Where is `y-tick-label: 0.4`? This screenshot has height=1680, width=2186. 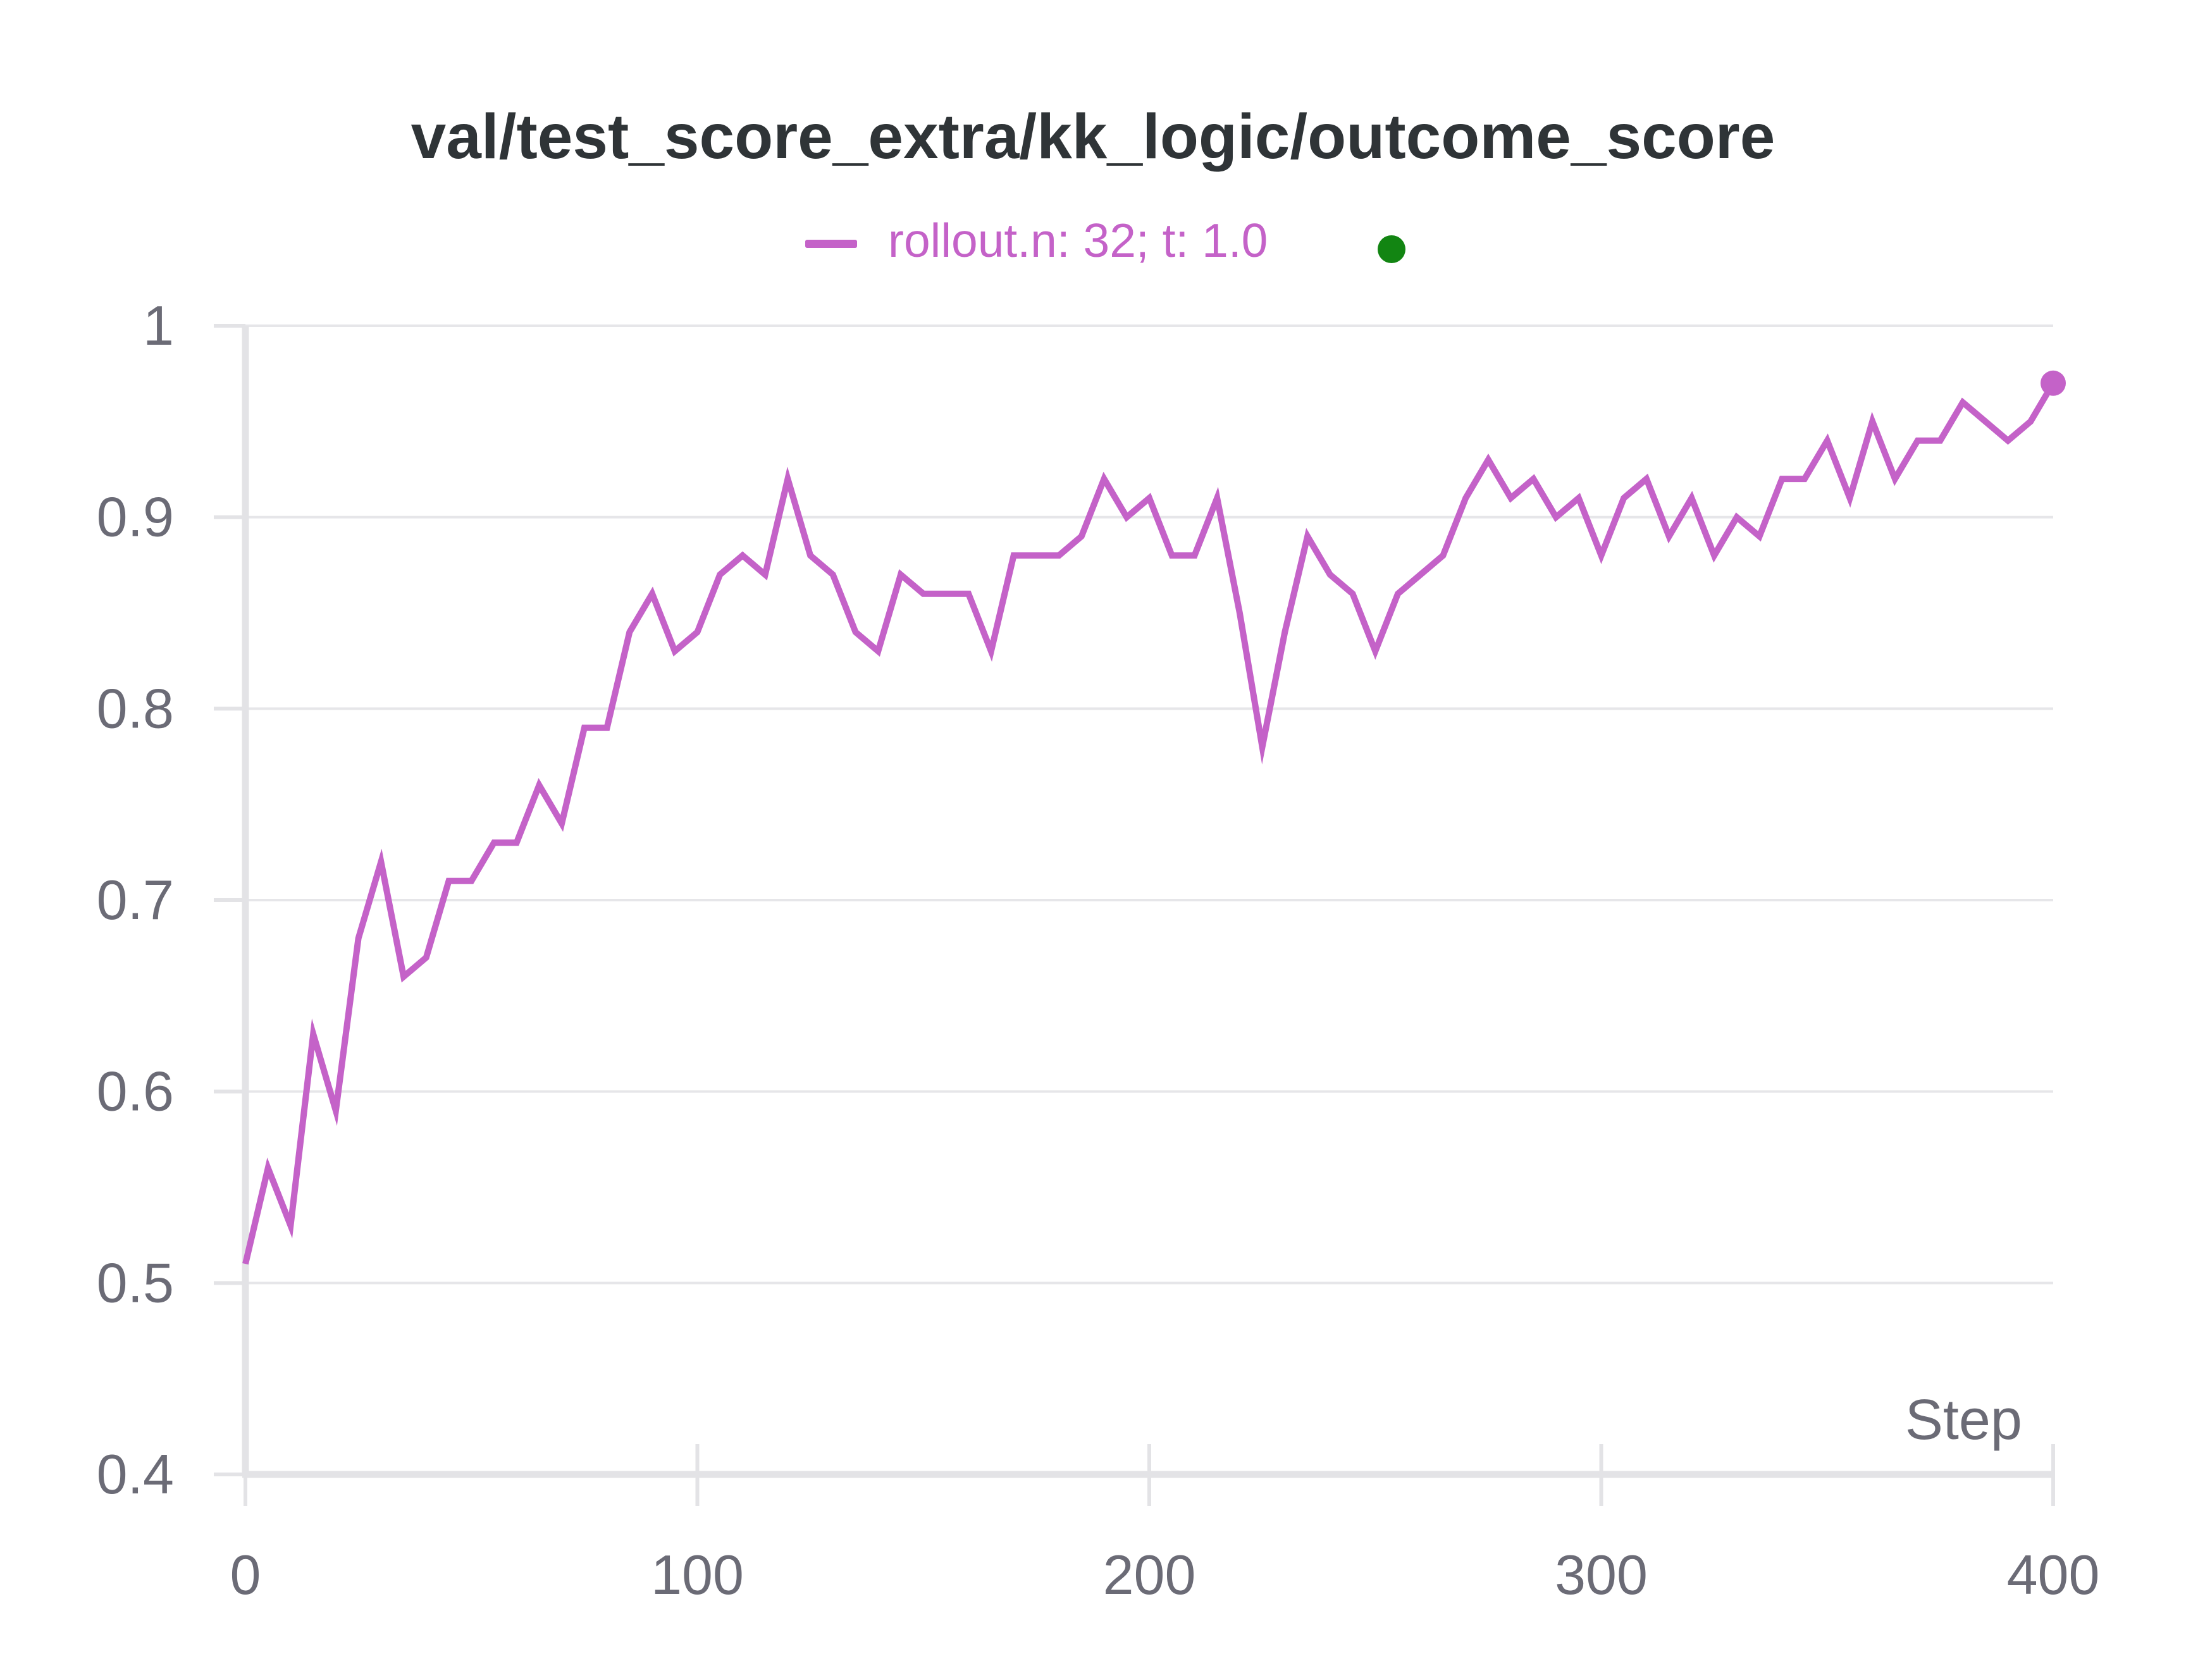
y-tick-label: 0.4 is located at coordinates (135, 1474).